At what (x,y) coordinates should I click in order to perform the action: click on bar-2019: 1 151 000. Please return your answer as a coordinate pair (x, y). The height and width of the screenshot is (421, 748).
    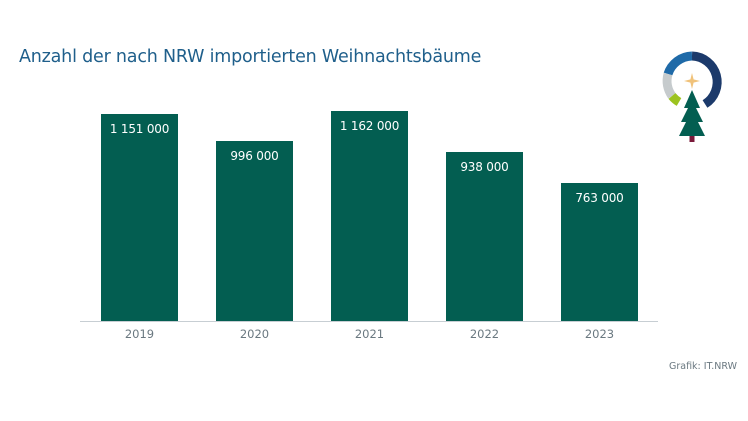
    Looking at the image, I should click on (139, 217).